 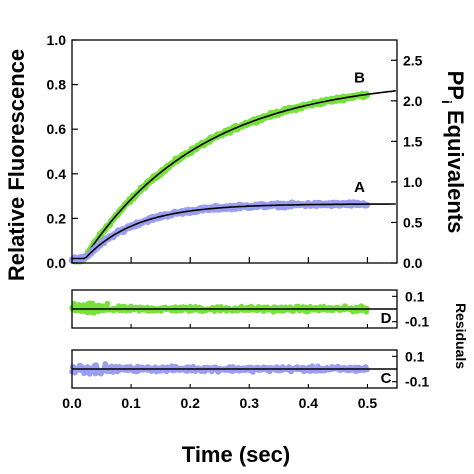 I want to click on x-axis-title: Time (sec), so click(x=236, y=454).